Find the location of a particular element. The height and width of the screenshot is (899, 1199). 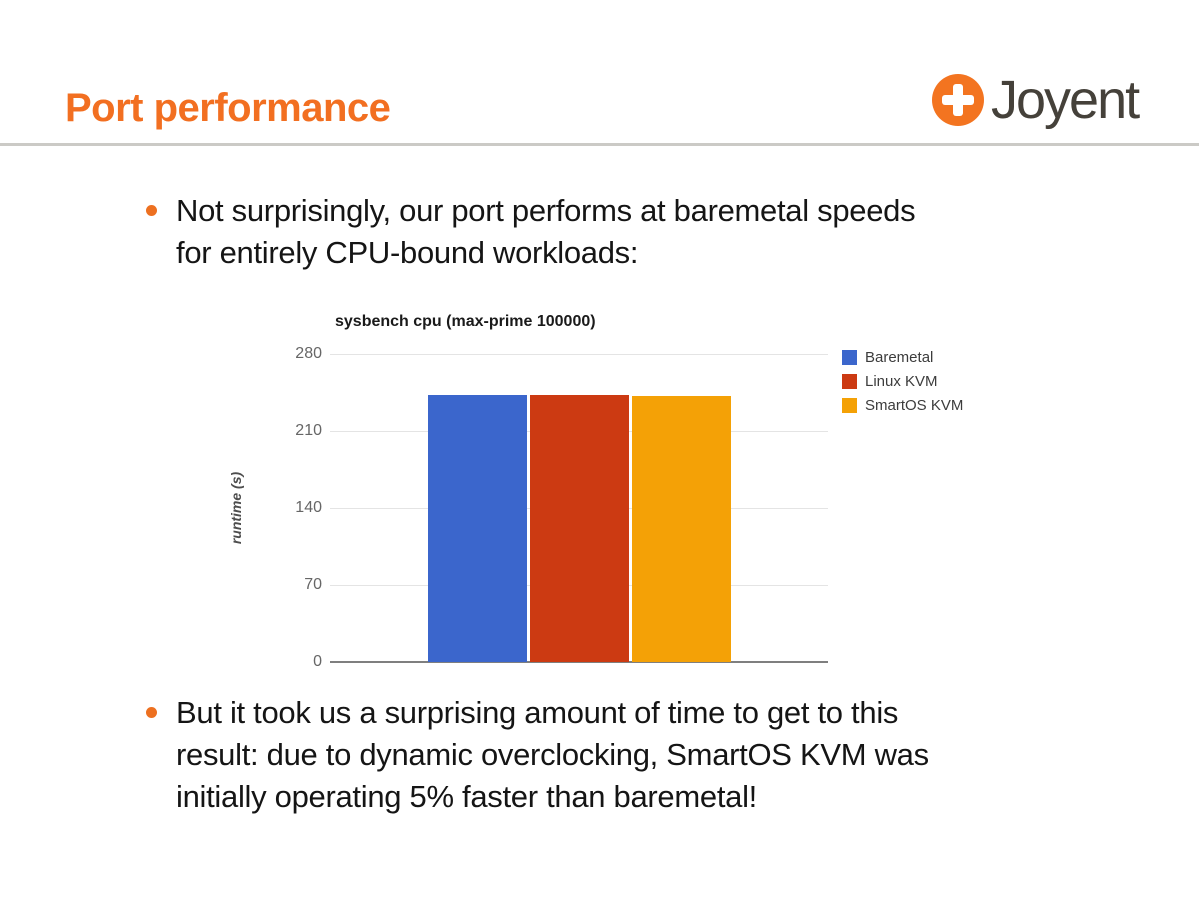

bar-smartos-kvm is located at coordinates (681, 528).